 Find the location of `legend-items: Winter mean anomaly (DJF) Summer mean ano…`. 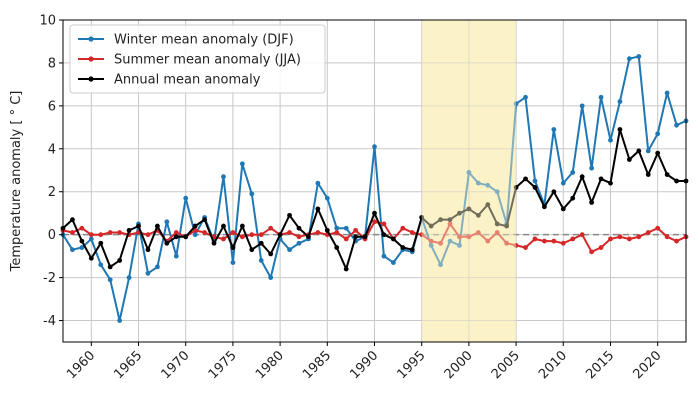

legend-items: Winter mean anomaly (DJF) Summer mean ano… is located at coordinates (189, 60).